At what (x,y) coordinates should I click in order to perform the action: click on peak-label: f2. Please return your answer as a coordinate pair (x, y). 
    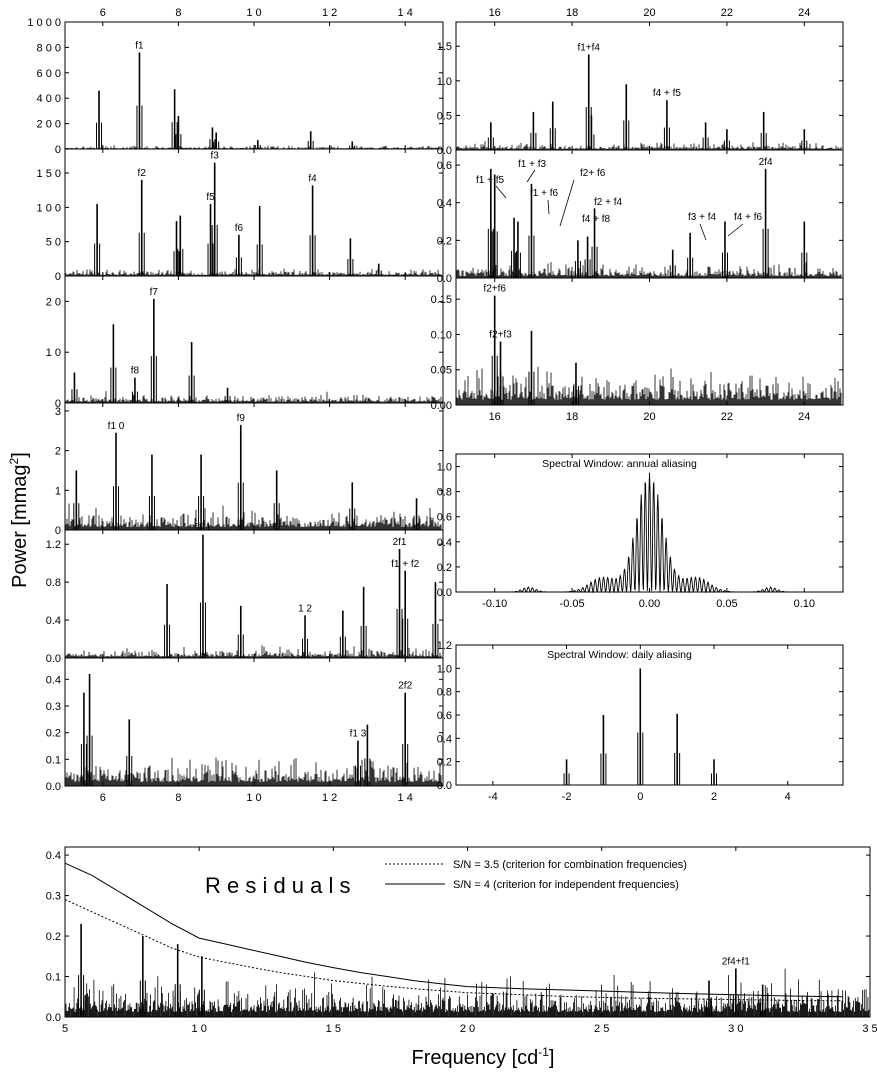
    Looking at the image, I should click on (142, 173).